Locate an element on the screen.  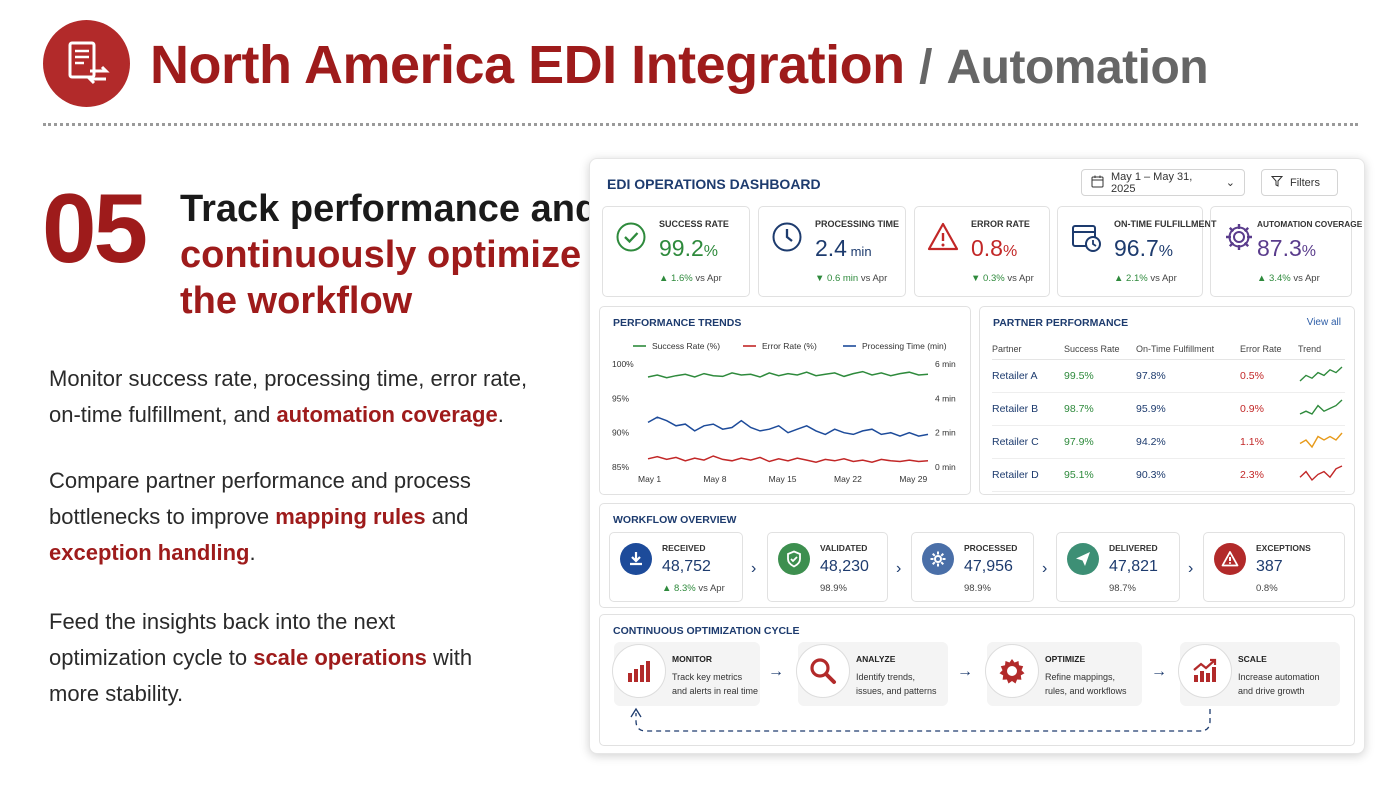
stage-value: 387 is located at coordinates (1269, 566).